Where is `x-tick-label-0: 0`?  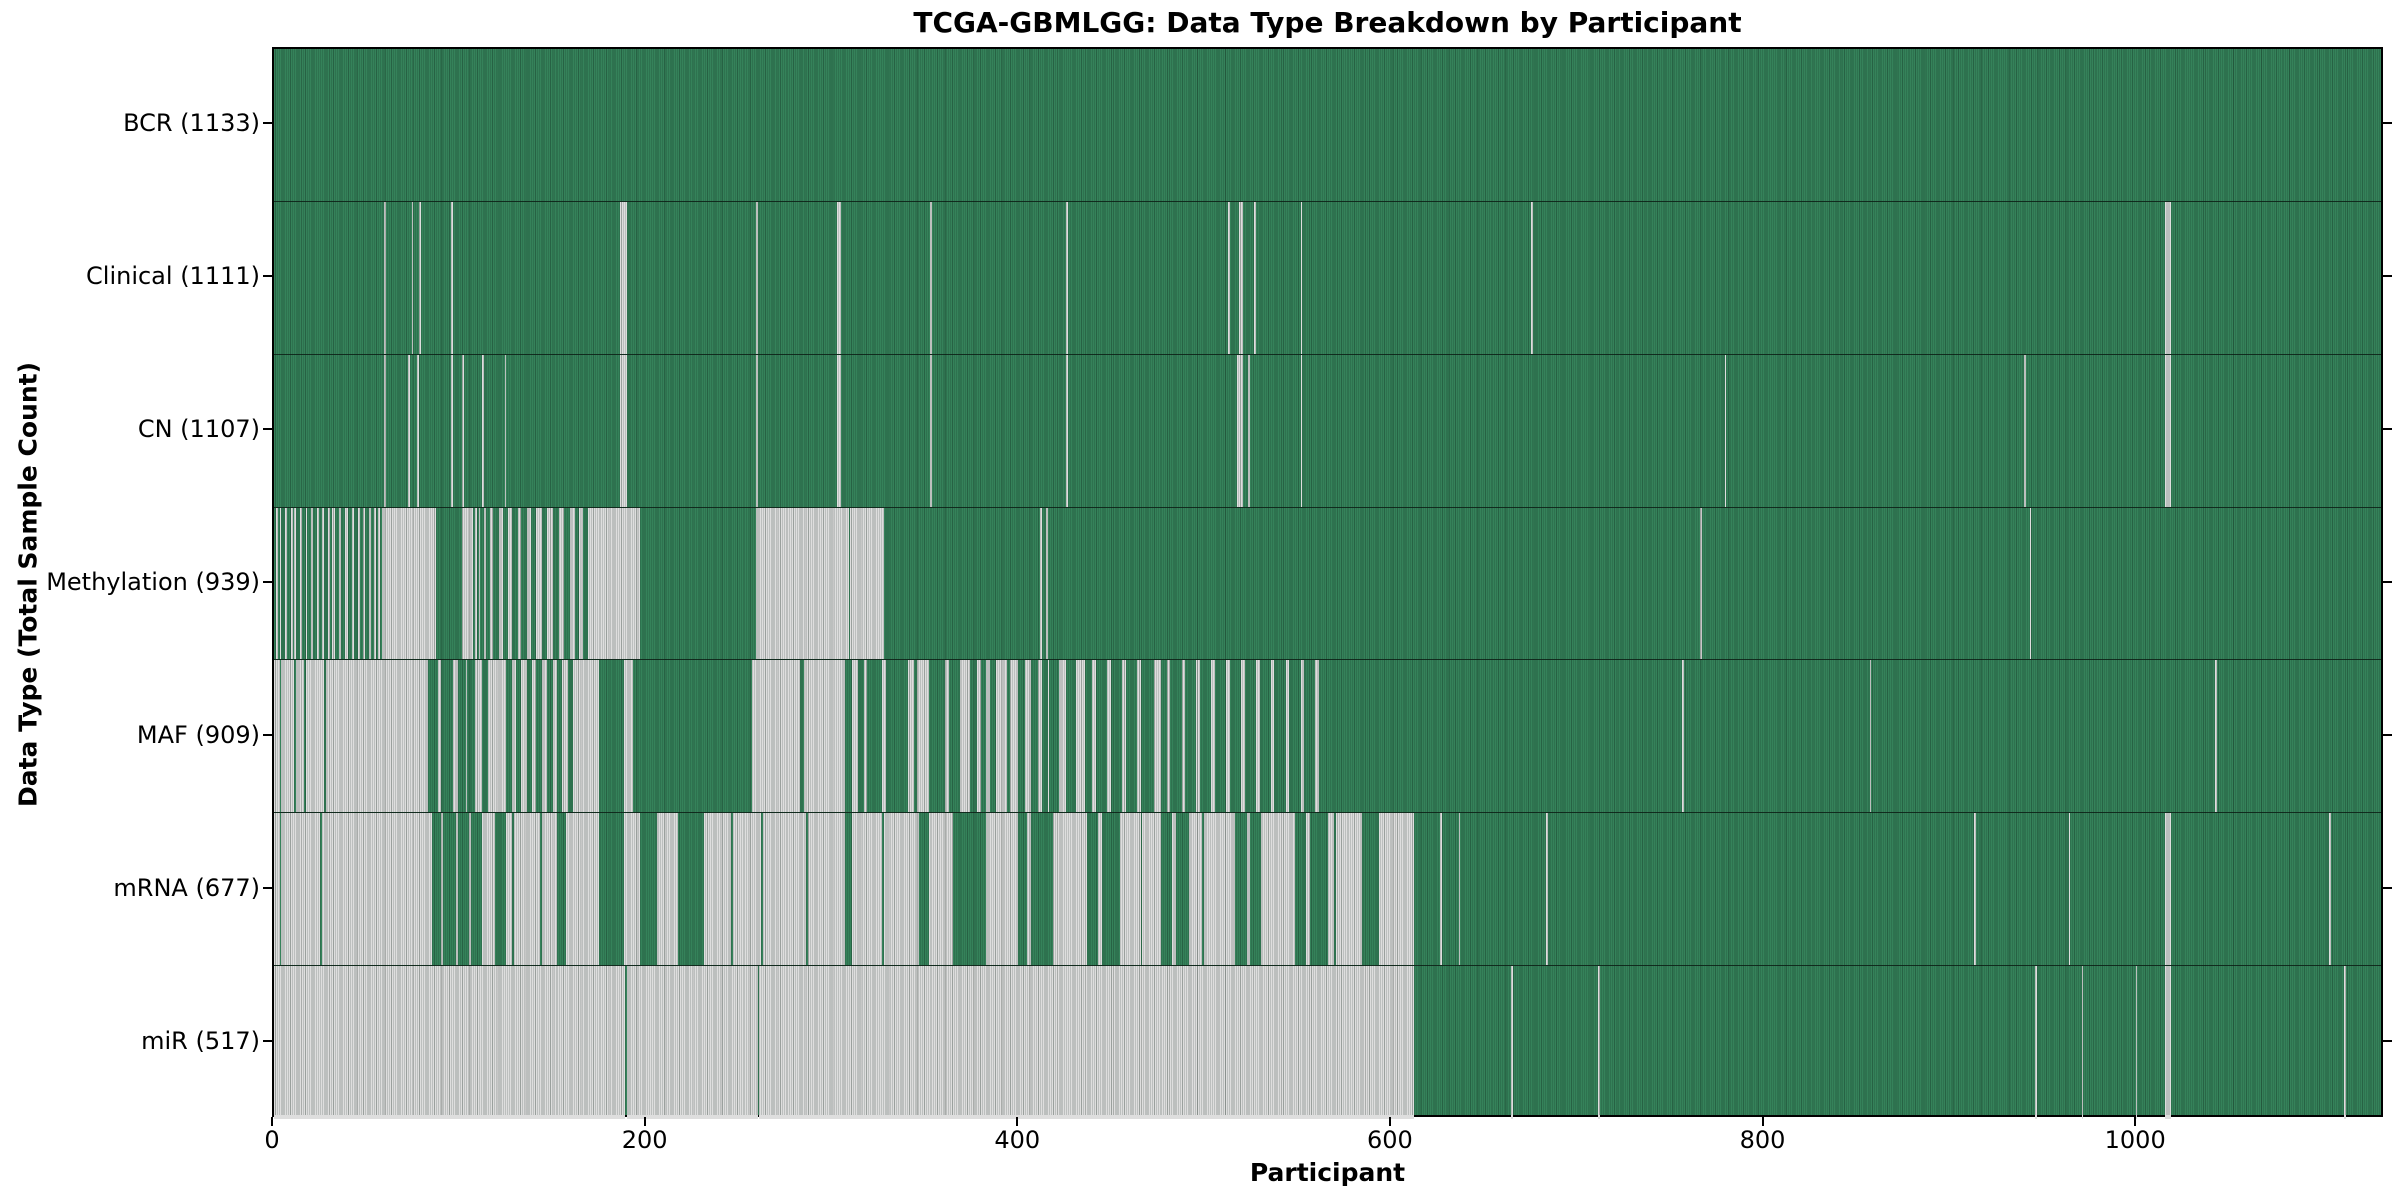 x-tick-label-0: 0 is located at coordinates (272, 1140).